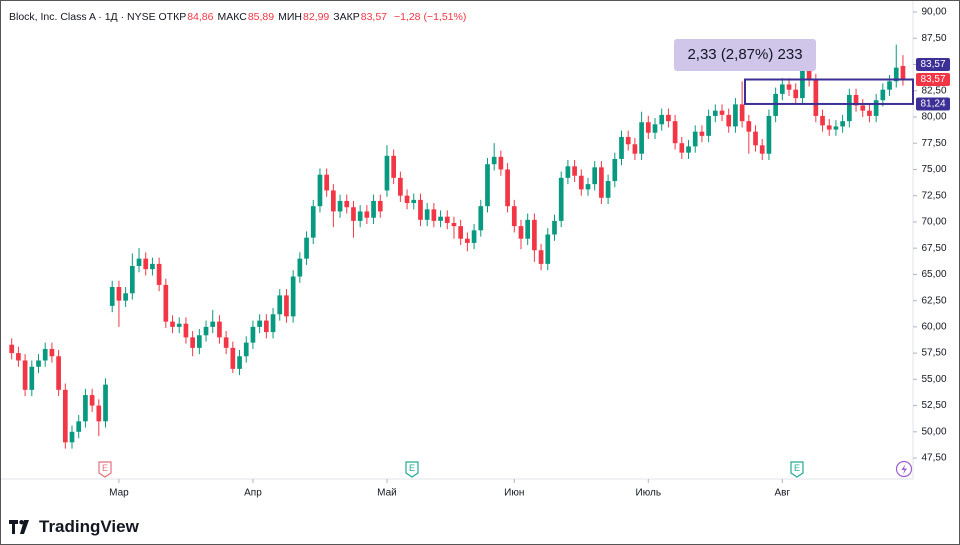 The height and width of the screenshot is (545, 960). Describe the element at coordinates (933, 143) in the screenshot. I see `y-tick-label: 77,50` at that location.